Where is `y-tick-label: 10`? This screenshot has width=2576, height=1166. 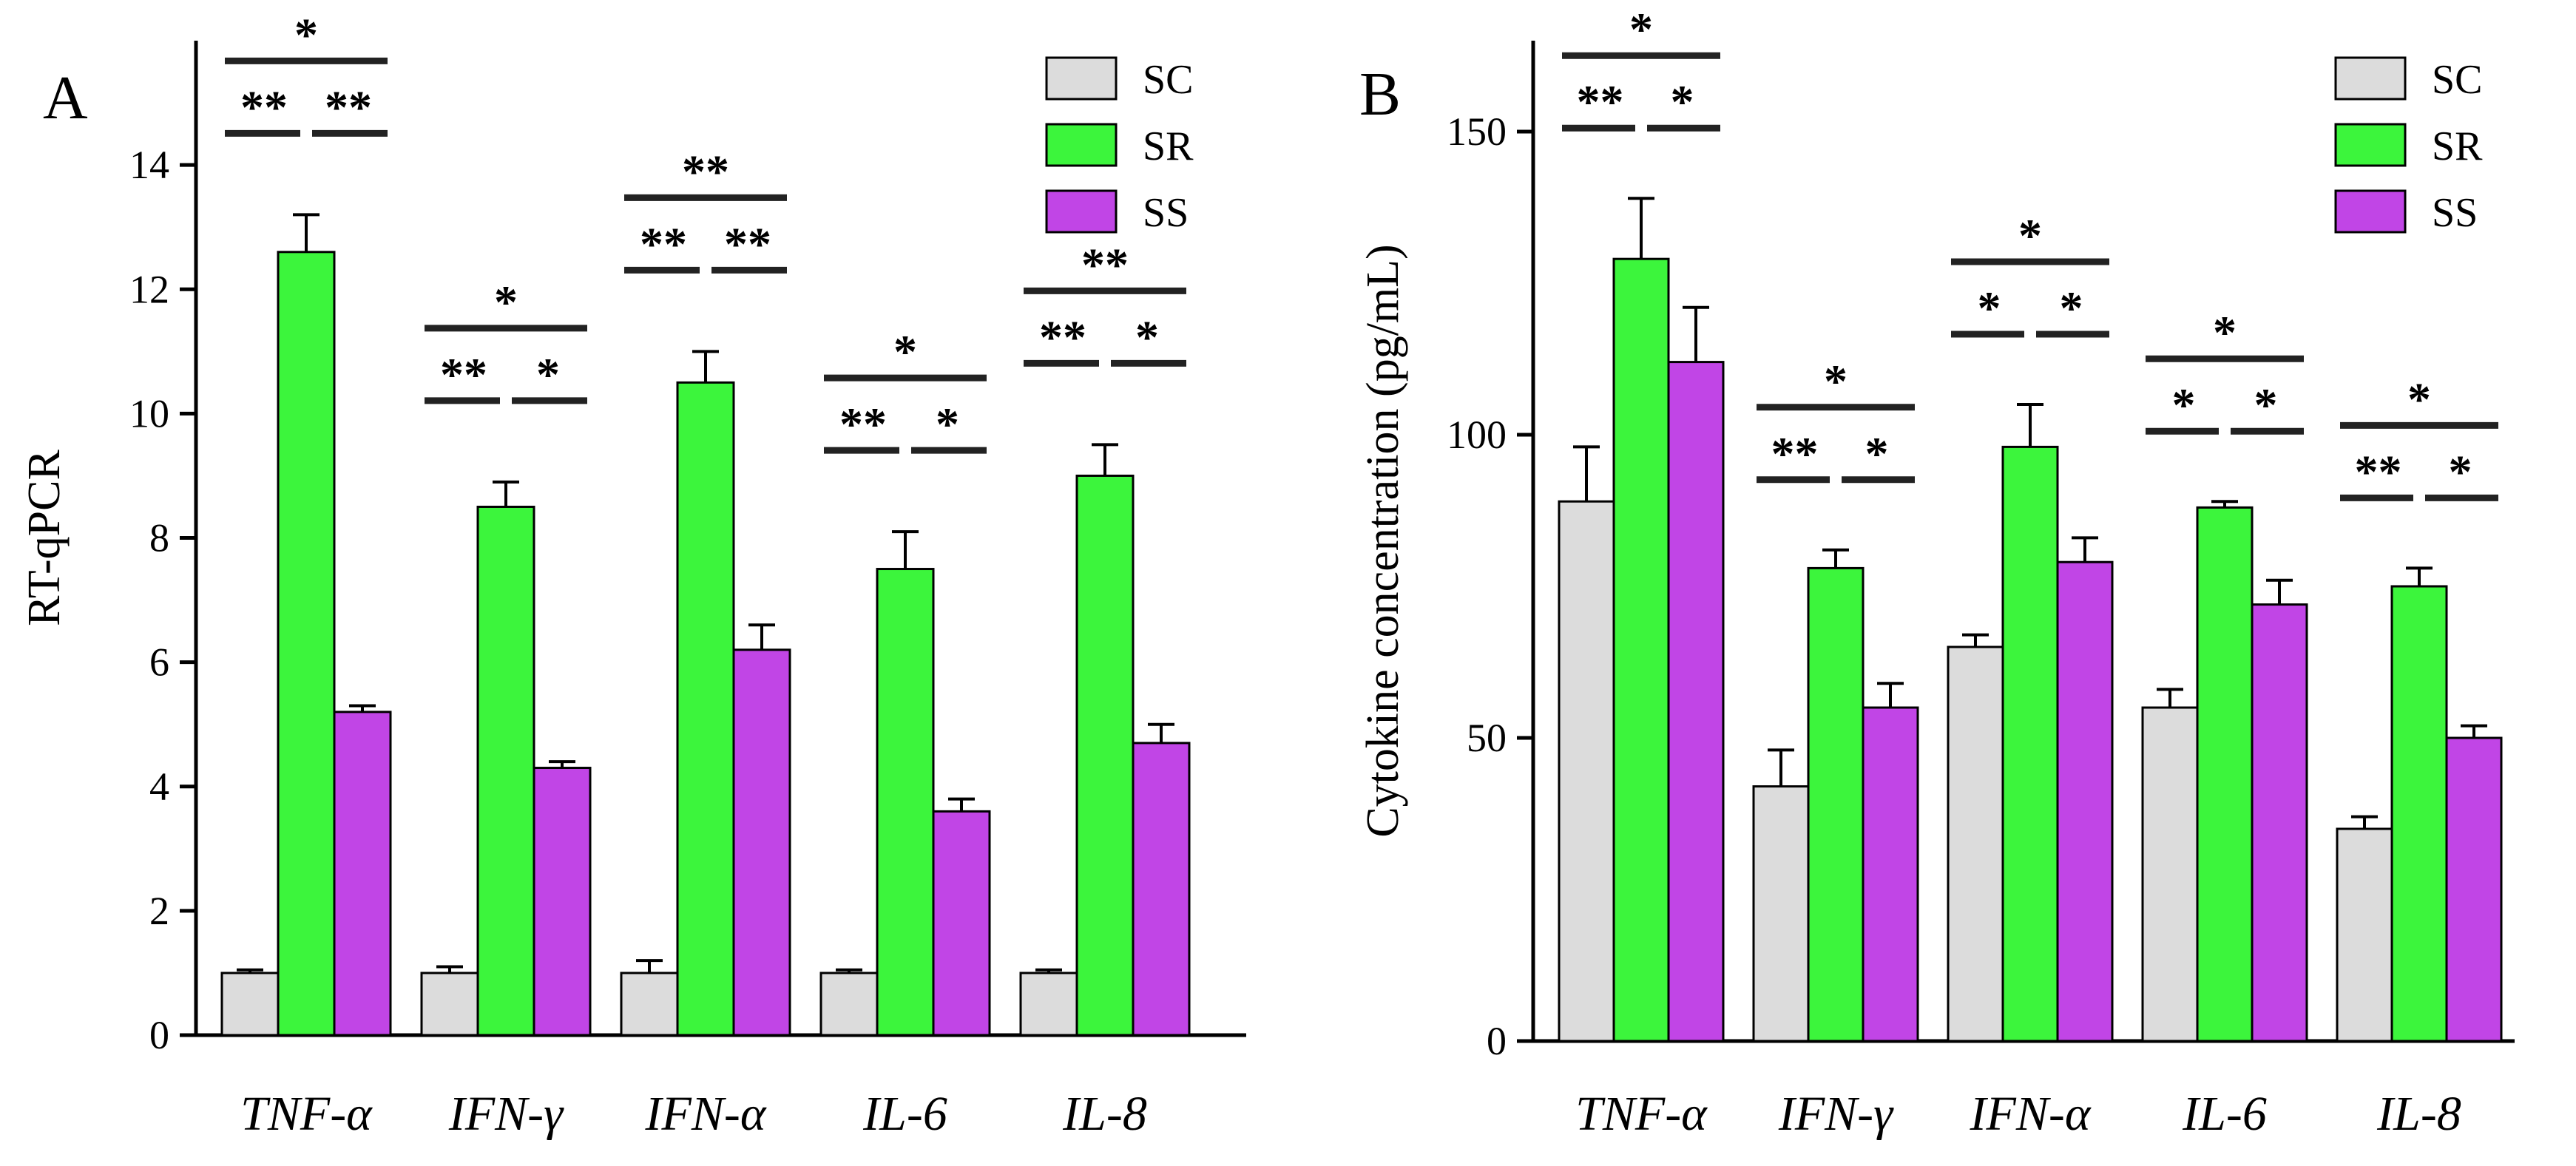 y-tick-label: 10 is located at coordinates (149, 413).